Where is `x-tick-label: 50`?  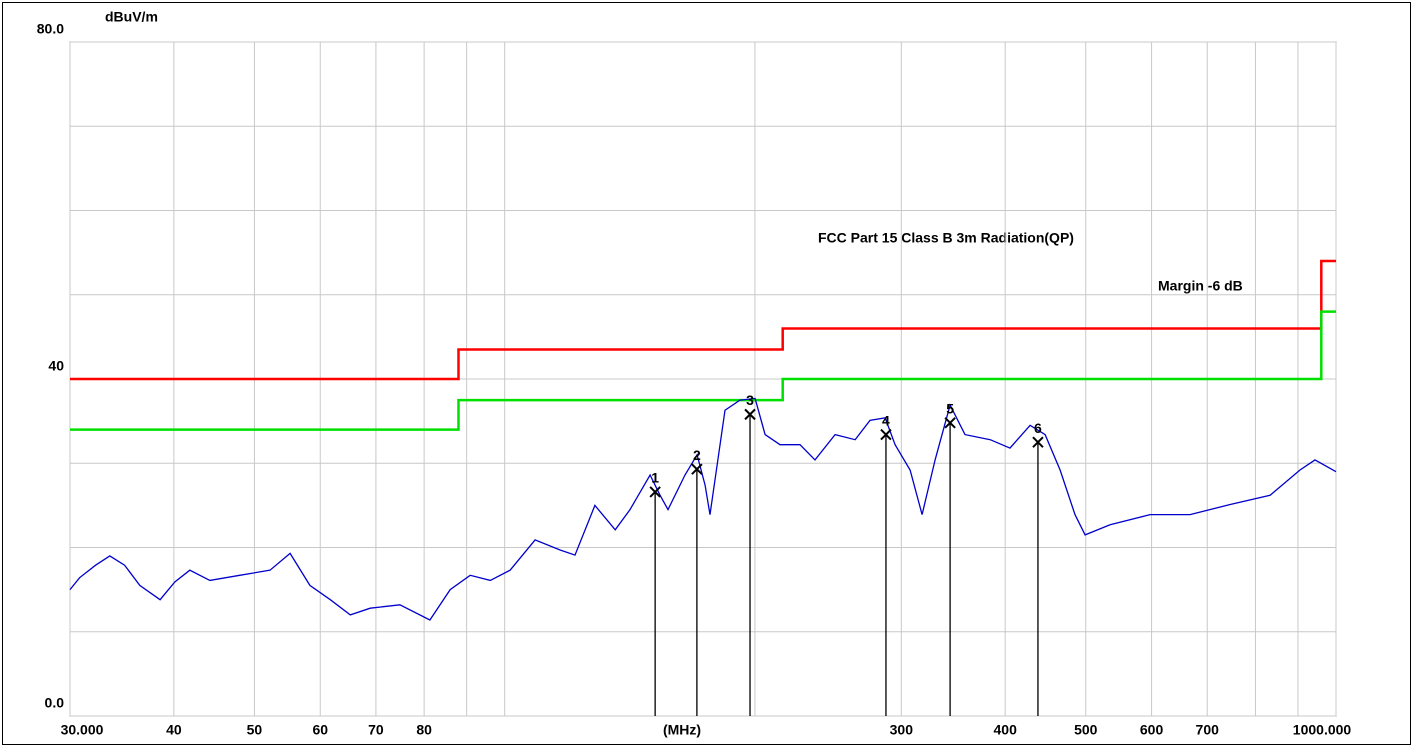 x-tick-label: 50 is located at coordinates (255, 730).